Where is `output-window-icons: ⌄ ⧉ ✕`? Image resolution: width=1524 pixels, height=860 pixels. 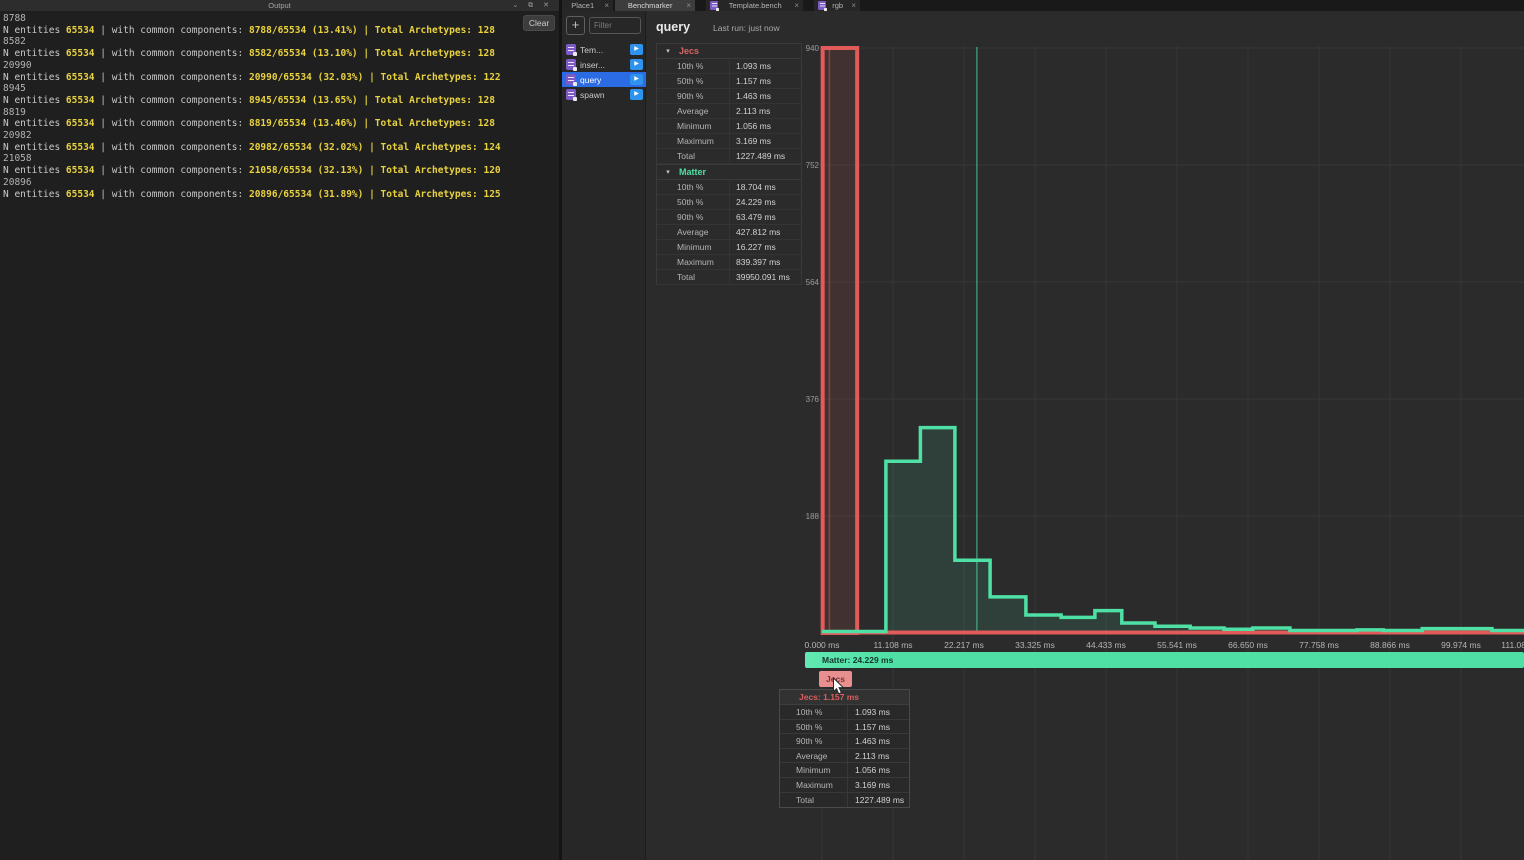
output-window-icons: ⌄ ⧉ ✕ is located at coordinates (532, 5).